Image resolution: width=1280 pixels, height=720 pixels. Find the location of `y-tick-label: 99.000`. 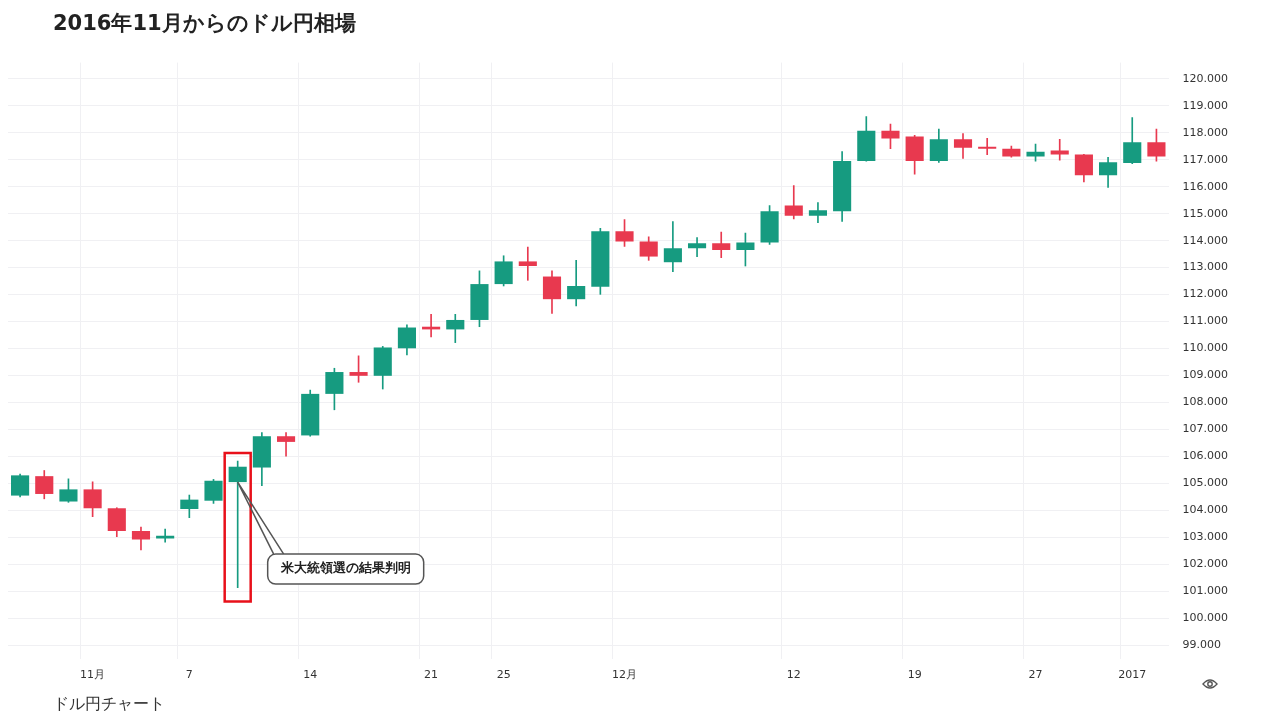

y-tick-label: 99.000 is located at coordinates (1202, 645).